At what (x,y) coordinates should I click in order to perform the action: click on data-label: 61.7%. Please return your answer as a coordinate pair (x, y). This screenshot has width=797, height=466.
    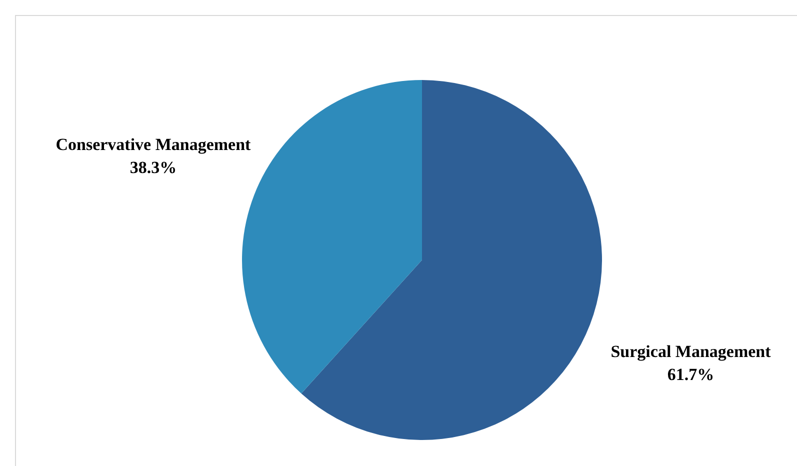
    Looking at the image, I should click on (690, 374).